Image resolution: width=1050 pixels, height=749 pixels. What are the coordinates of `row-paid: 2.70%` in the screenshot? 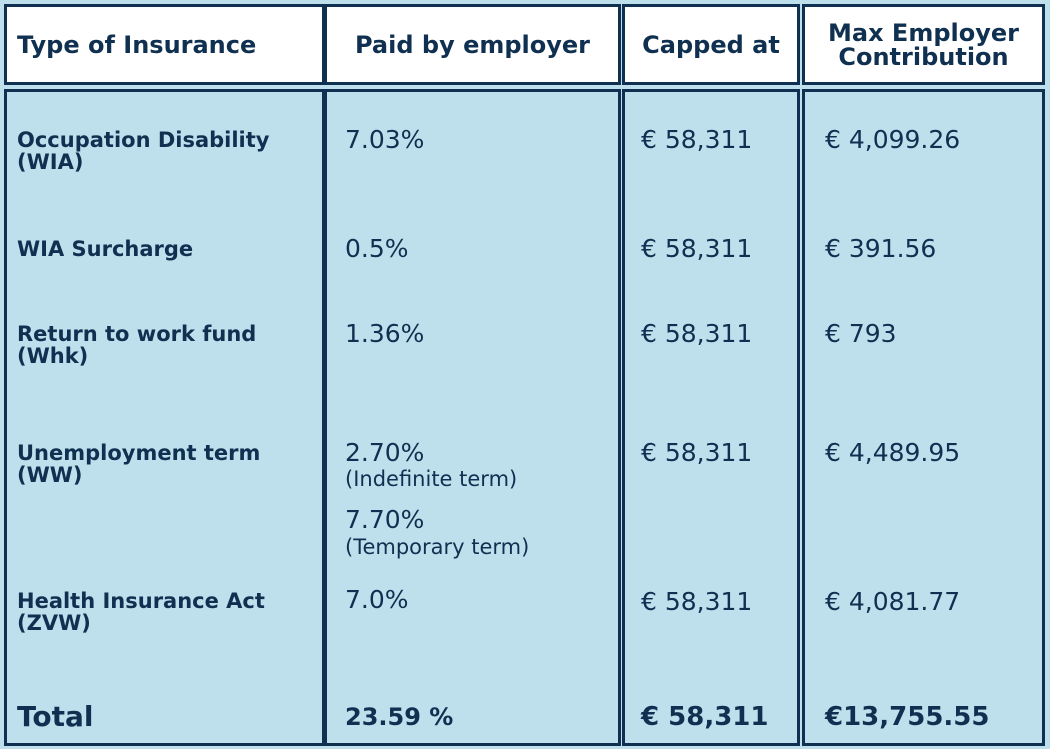 It's located at (385, 452).